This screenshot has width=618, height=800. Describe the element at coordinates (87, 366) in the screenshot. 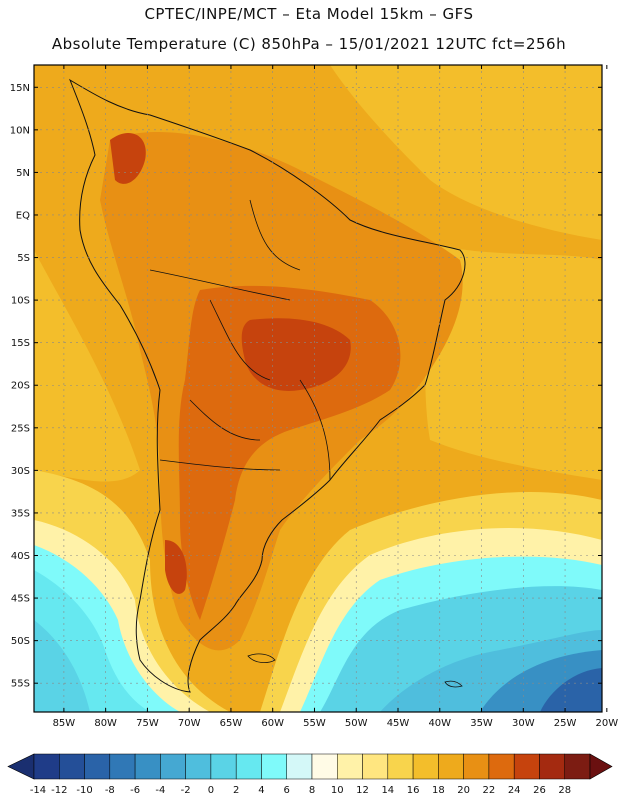

I see `field-pacific` at that location.